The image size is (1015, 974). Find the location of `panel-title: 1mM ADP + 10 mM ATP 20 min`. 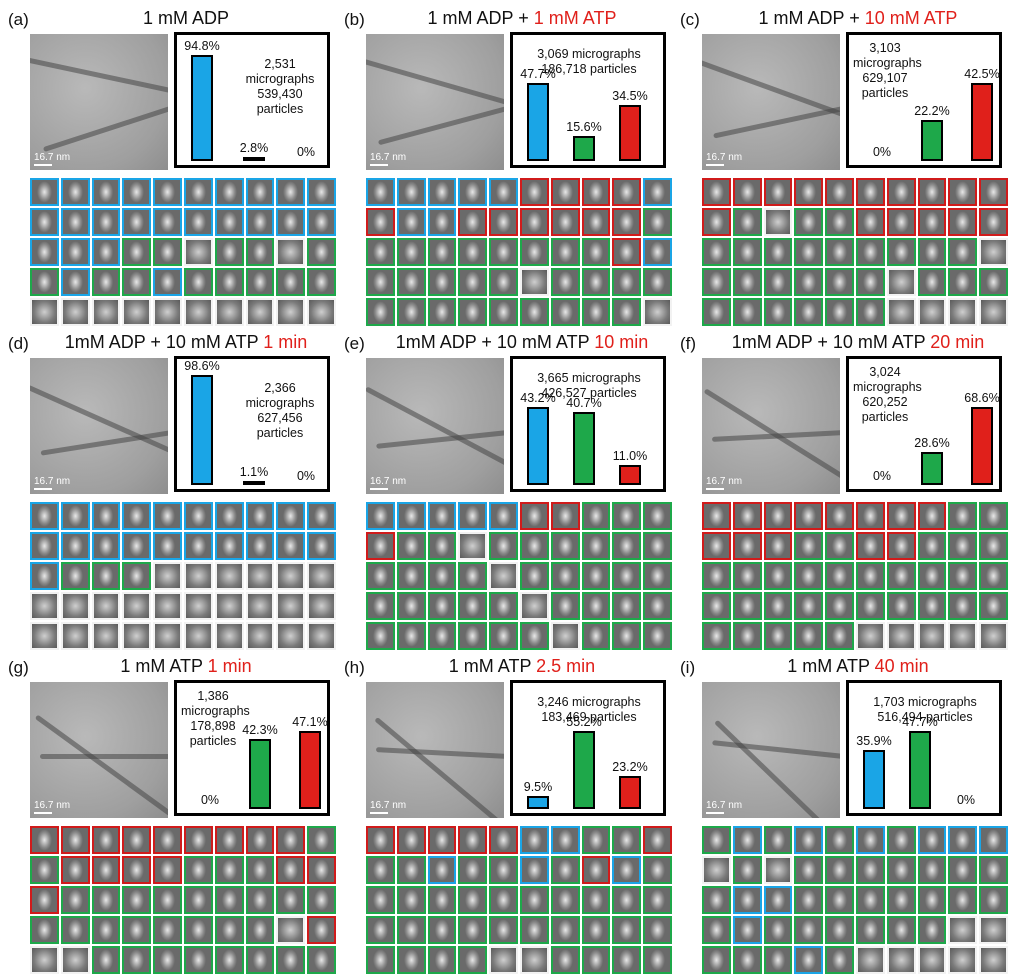

panel-title: 1mM ADP + 10 mM ATP 20 min is located at coordinates (858, 342).